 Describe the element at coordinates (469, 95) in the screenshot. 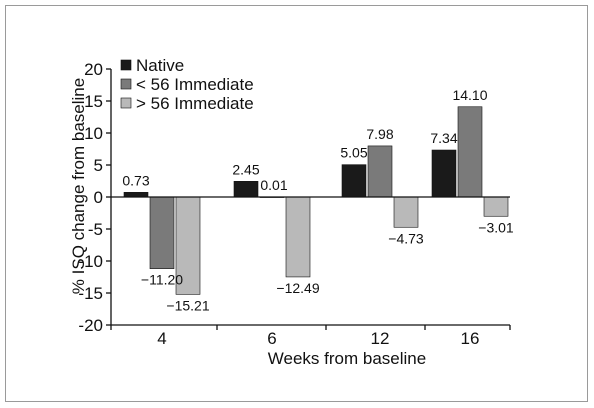

I see `data-label: 14.10` at that location.